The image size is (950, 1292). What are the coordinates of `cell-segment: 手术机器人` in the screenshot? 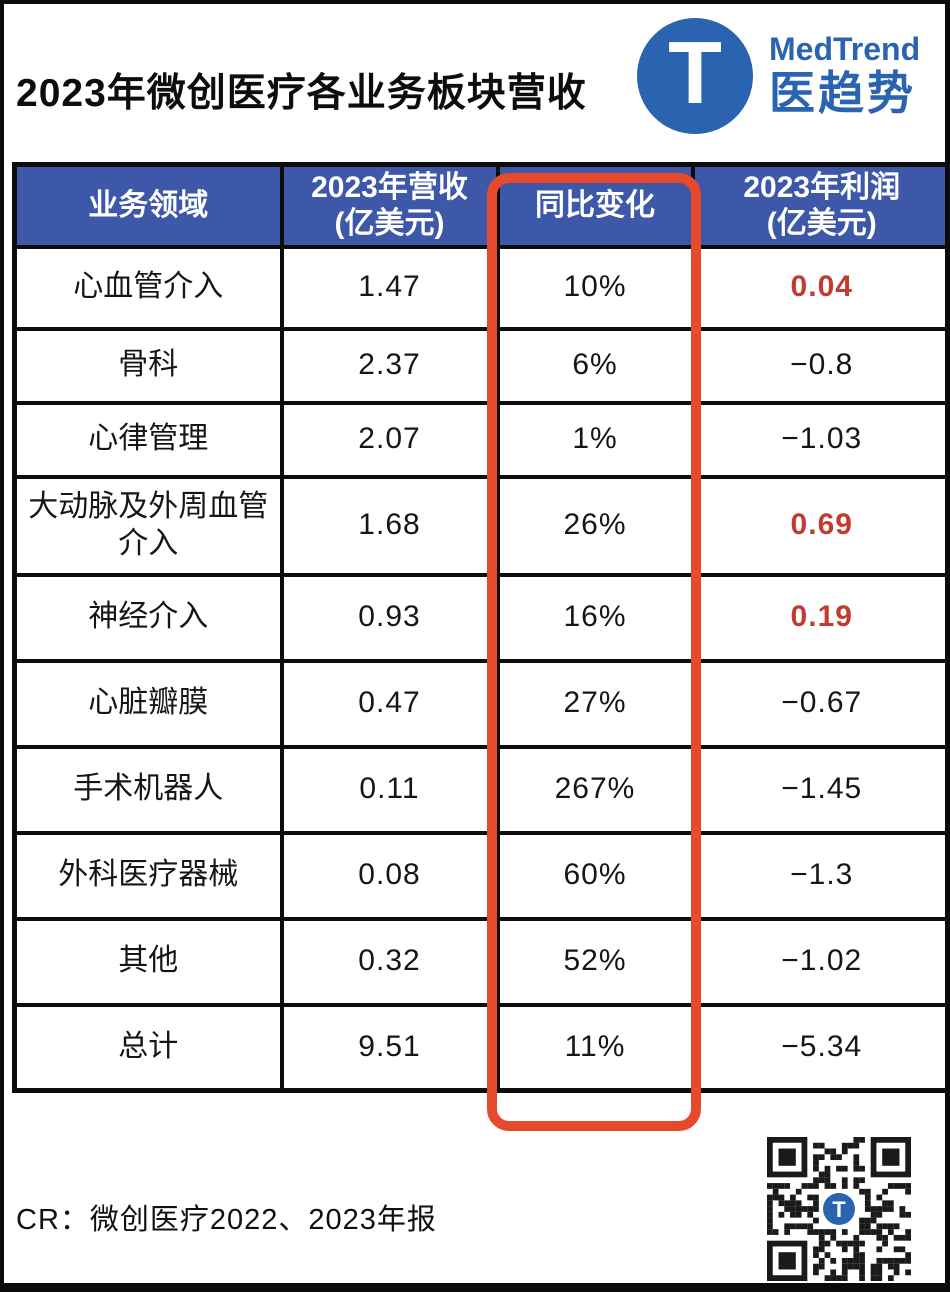 It's located at (148, 789).